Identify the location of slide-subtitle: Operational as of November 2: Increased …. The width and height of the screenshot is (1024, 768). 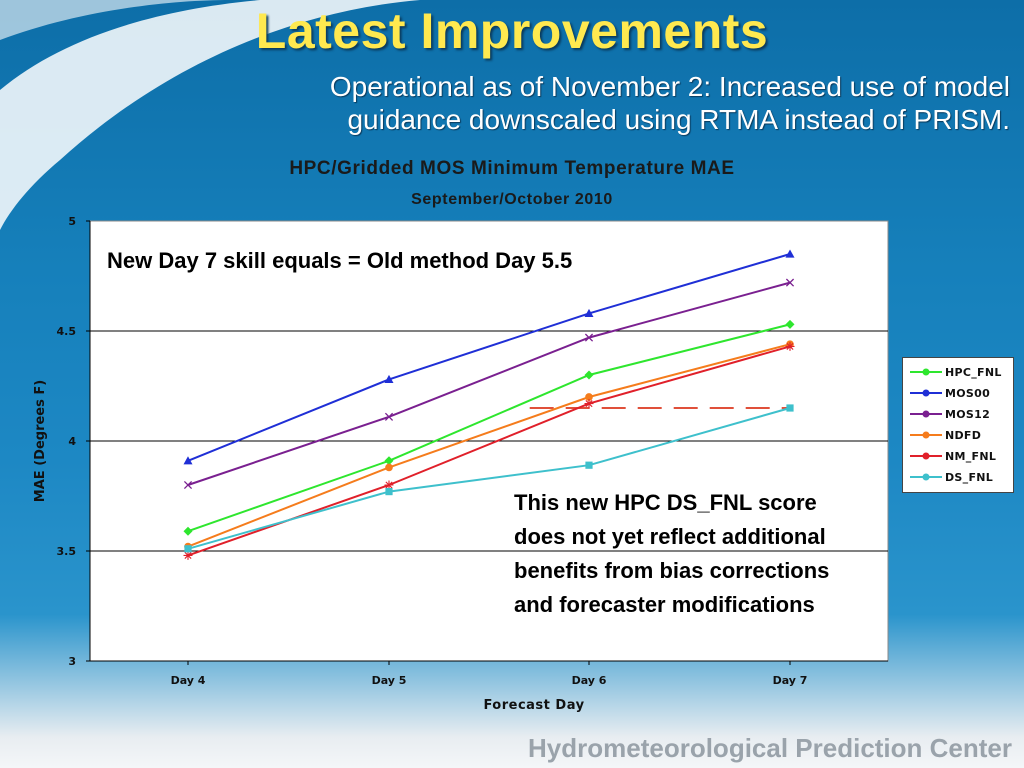
(587, 103).